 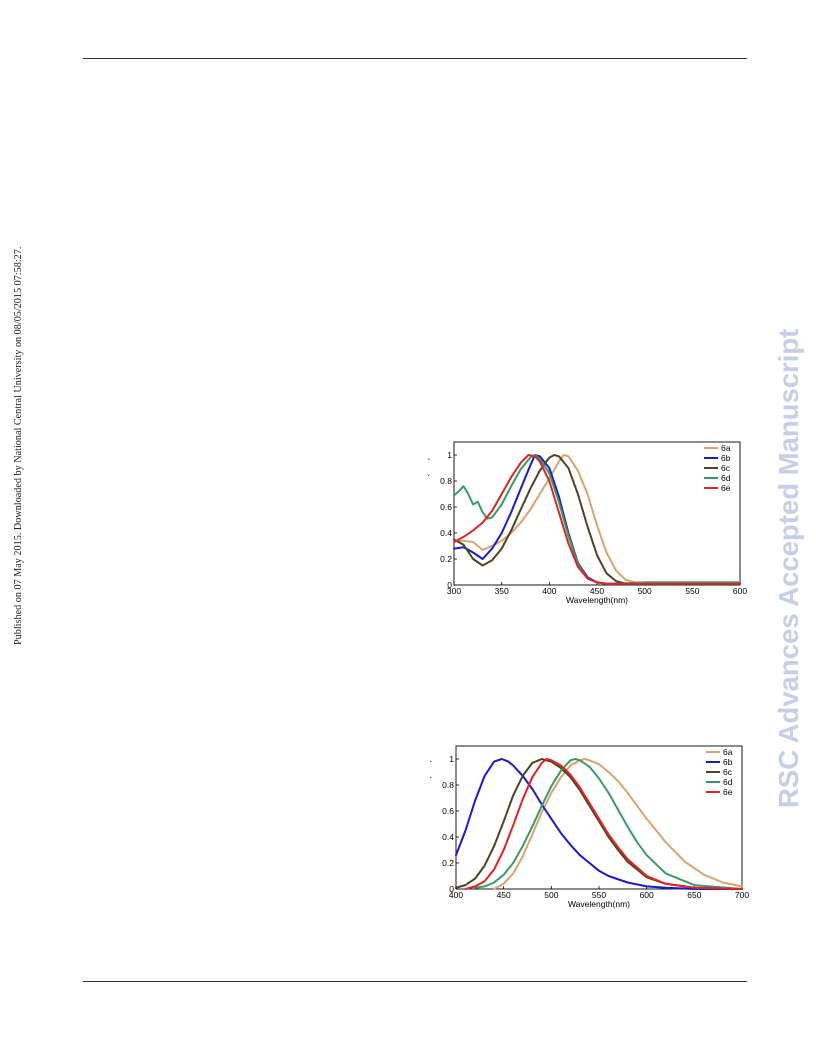 I want to click on series-line-6d, so click(x=608, y=824).